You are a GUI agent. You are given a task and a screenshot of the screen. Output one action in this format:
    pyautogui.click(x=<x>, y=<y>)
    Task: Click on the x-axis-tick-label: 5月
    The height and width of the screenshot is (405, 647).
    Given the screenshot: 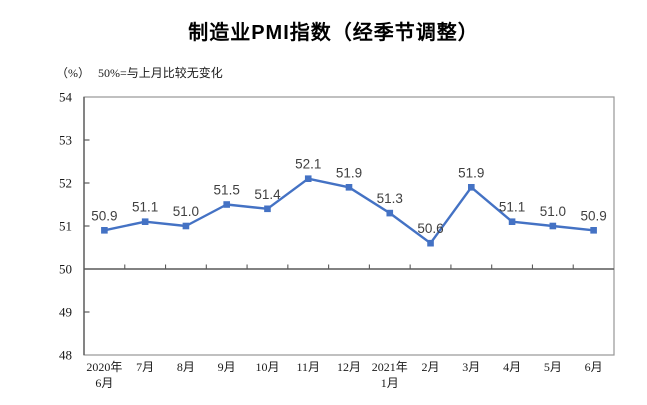 What is the action you would take?
    pyautogui.click(x=553, y=367)
    